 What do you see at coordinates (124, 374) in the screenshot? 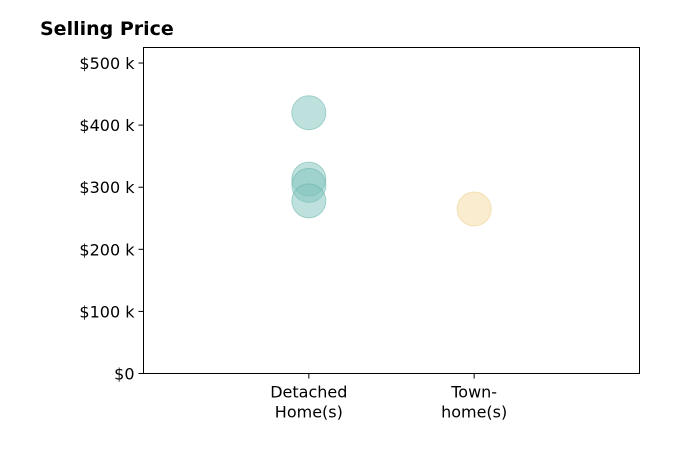
I see `y-tick-label: $0` at bounding box center [124, 374].